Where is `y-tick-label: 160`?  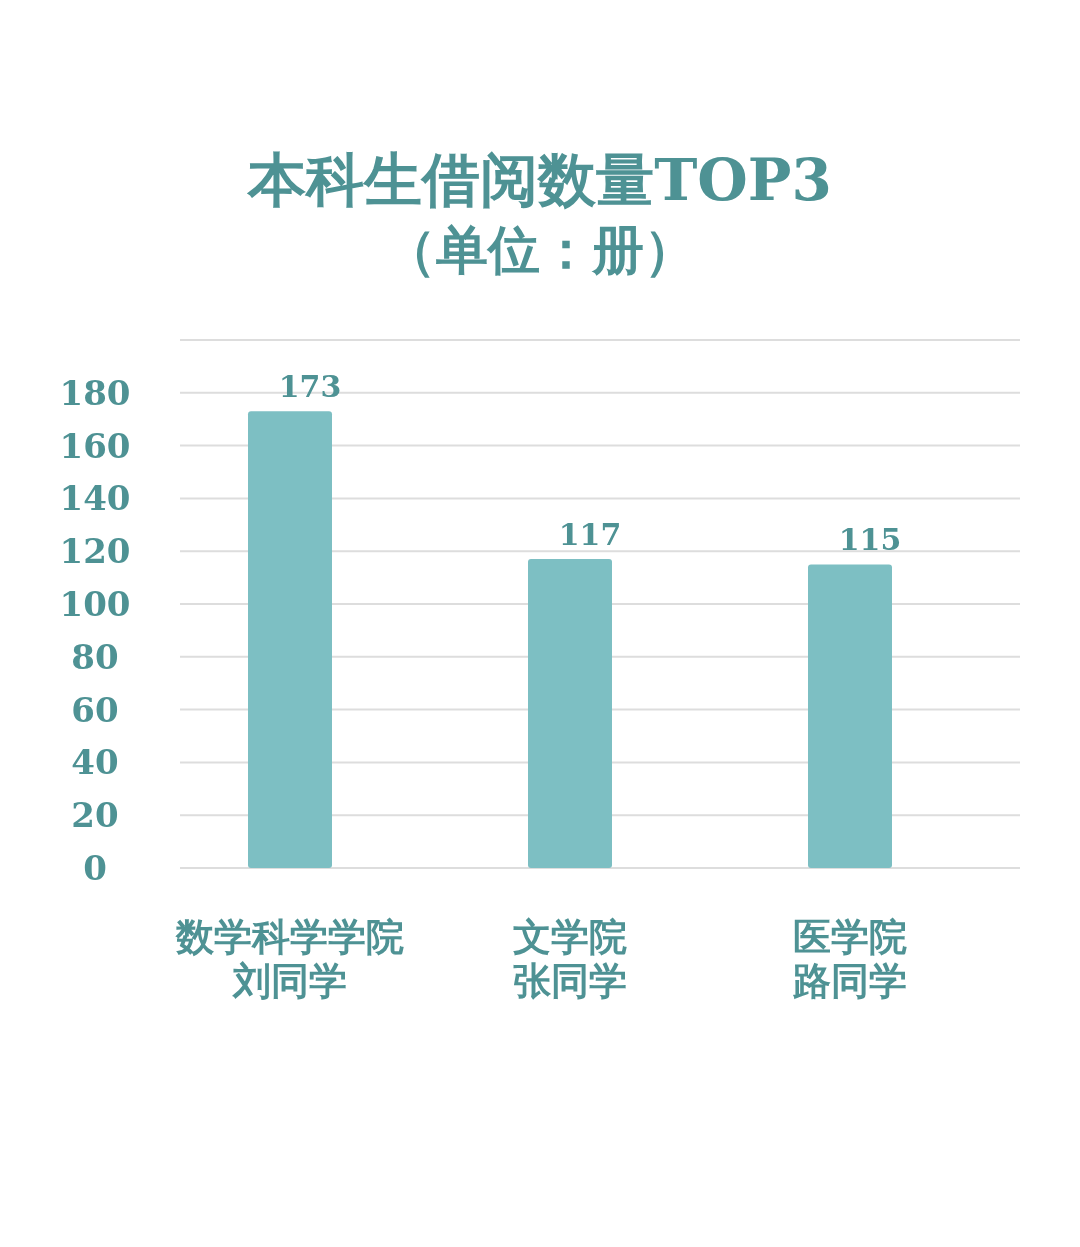
y-tick-label: 160 is located at coordinates (95, 445).